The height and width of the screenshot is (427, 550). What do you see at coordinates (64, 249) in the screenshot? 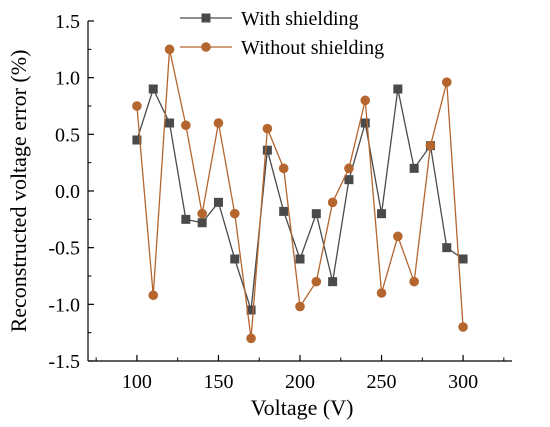
I see `y-tick-label: -0.5` at bounding box center [64, 249].